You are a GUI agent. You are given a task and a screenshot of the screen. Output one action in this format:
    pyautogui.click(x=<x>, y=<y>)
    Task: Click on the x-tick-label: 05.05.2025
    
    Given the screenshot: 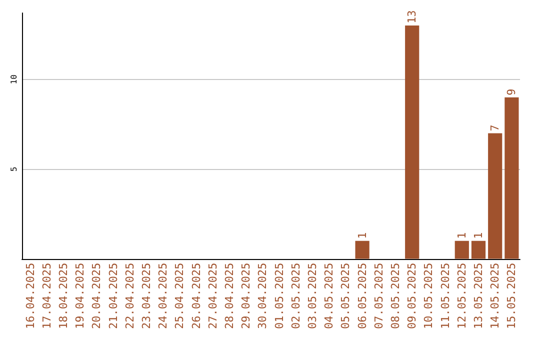 What is the action you would take?
    pyautogui.click(x=345, y=296)
    